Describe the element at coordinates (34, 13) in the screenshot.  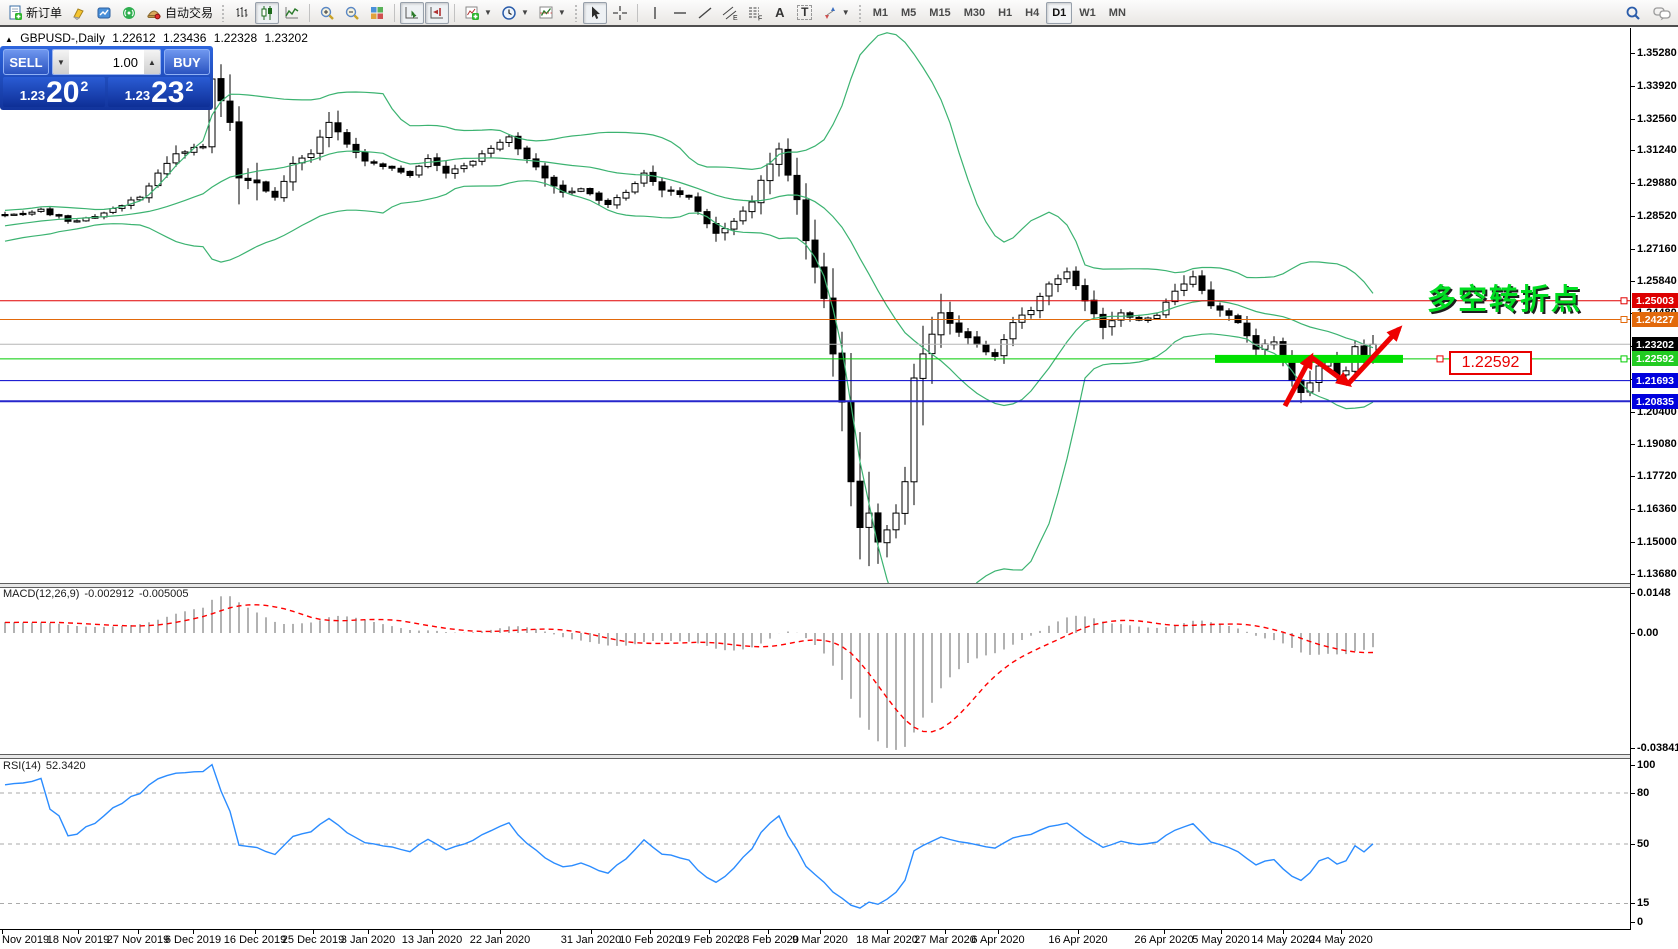
I see `new-order-button: 新订单` at that location.